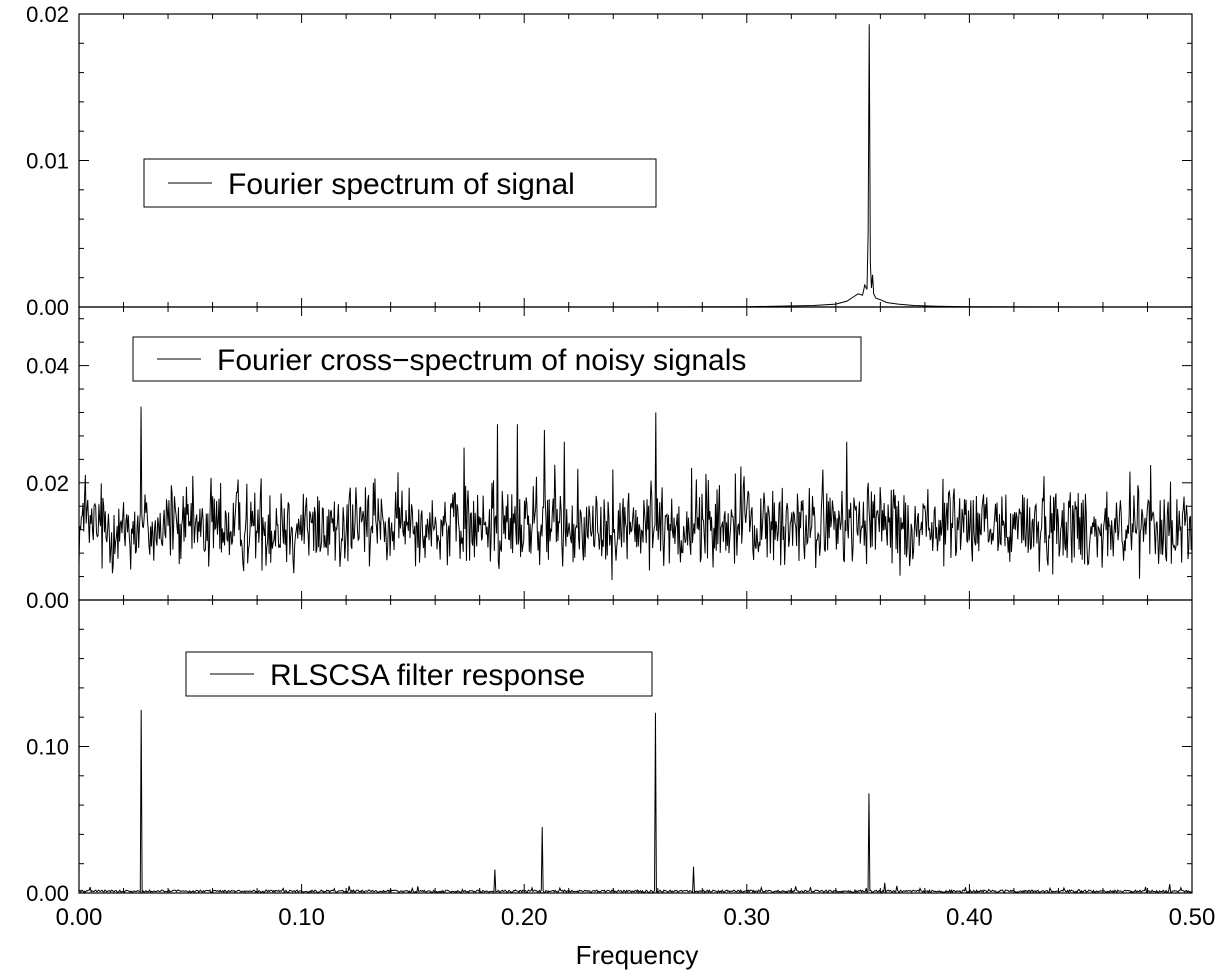  I want to click on legend: Fourier spectrum of signal, so click(400, 183).